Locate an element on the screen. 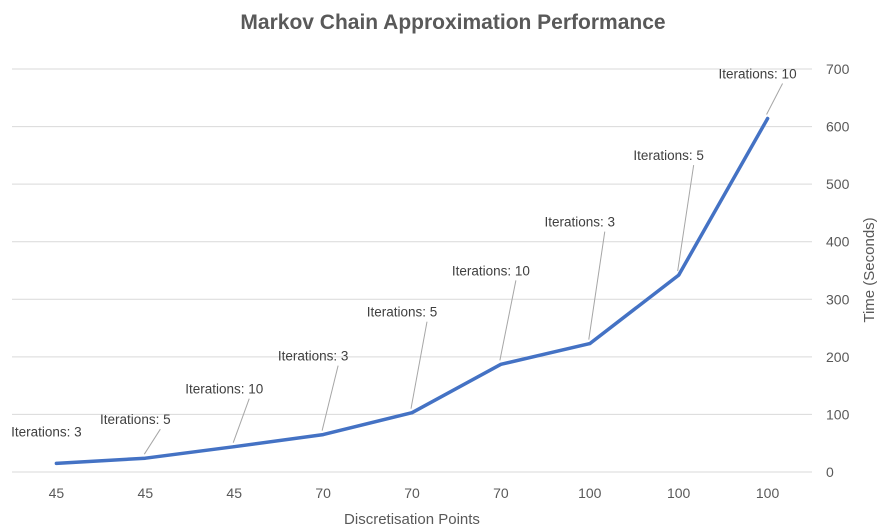  x-axis-title: Discretisation Points is located at coordinates (412, 519).